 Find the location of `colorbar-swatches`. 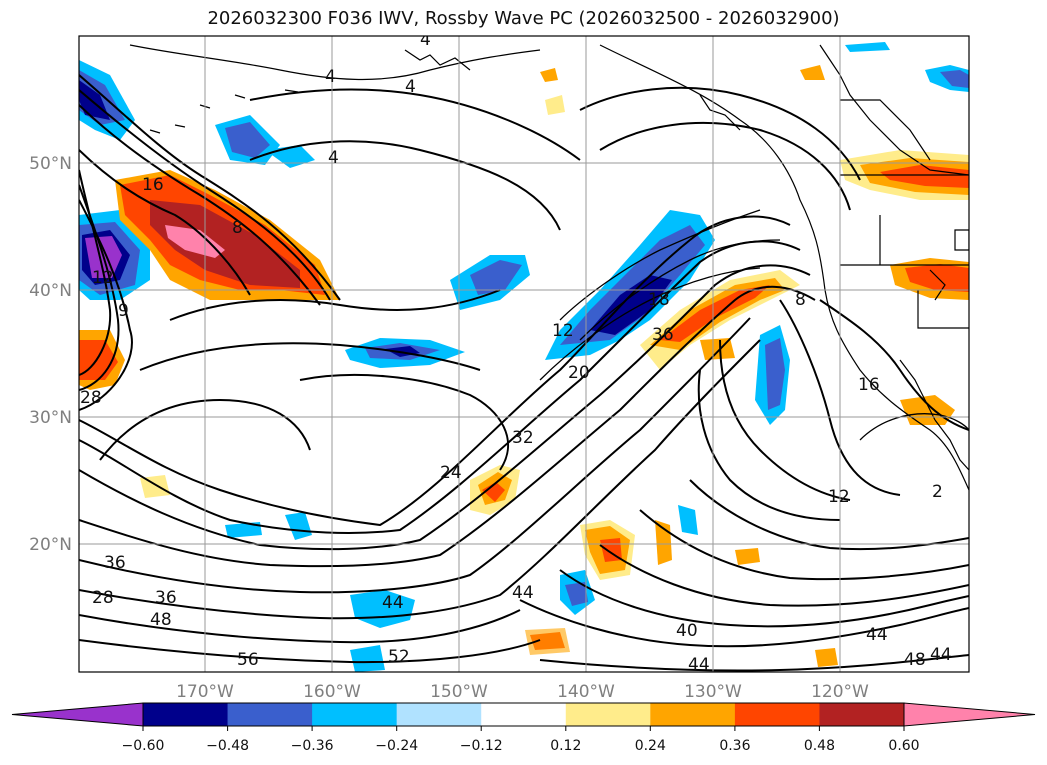

colorbar-swatches is located at coordinates (523, 714).